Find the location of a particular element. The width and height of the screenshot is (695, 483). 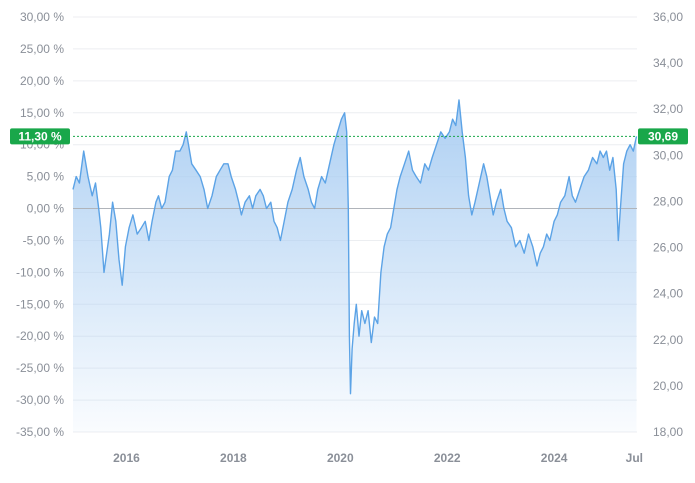

right-tick-label: 22,00 is located at coordinates (668, 340).